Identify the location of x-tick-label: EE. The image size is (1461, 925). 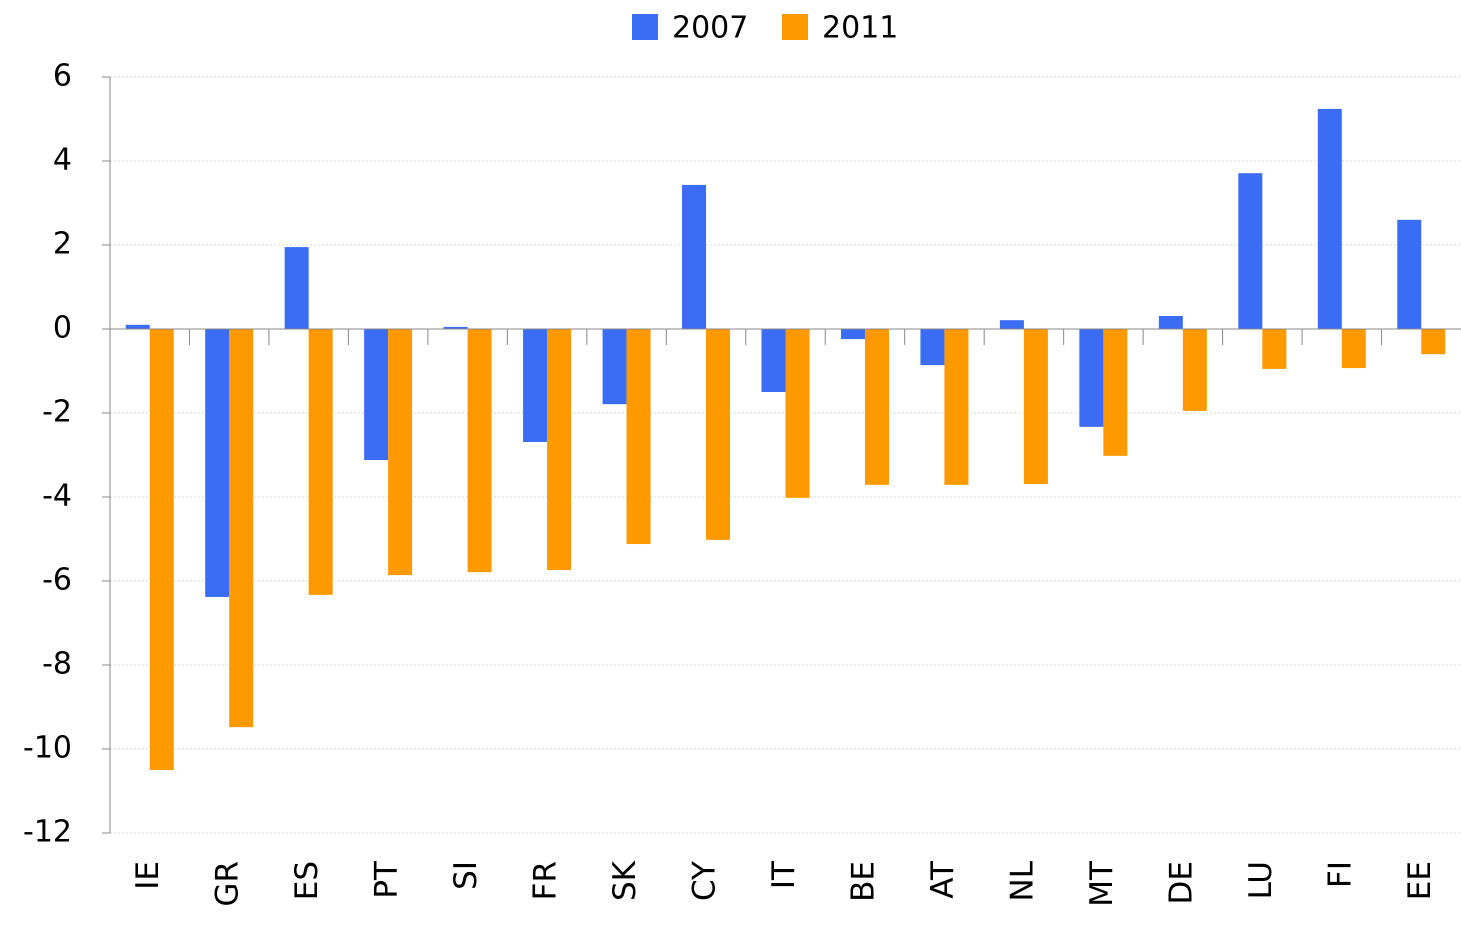
(1420, 880).